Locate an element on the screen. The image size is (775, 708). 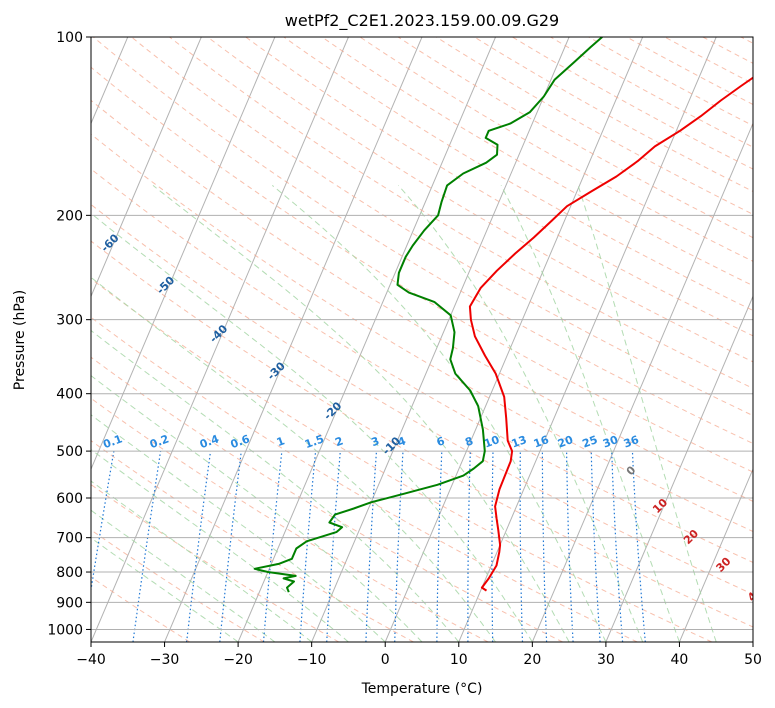
x-tick-label: 50 is located at coordinates (753, 660).